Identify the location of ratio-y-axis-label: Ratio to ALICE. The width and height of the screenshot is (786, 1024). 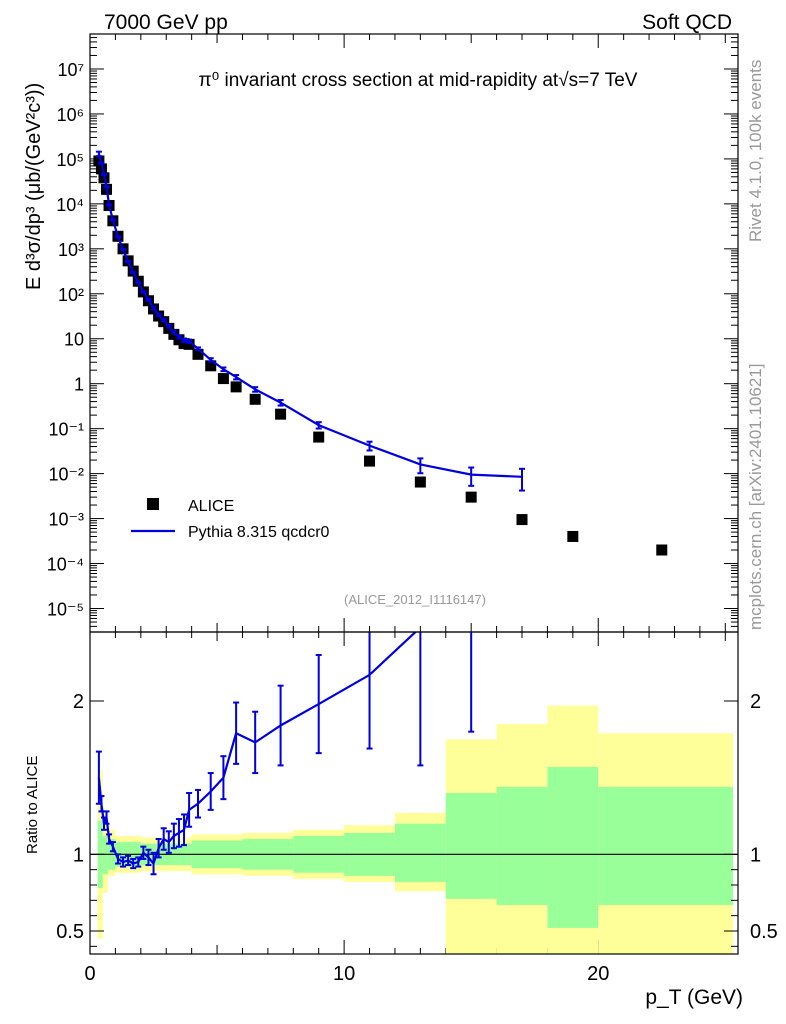
(32, 805).